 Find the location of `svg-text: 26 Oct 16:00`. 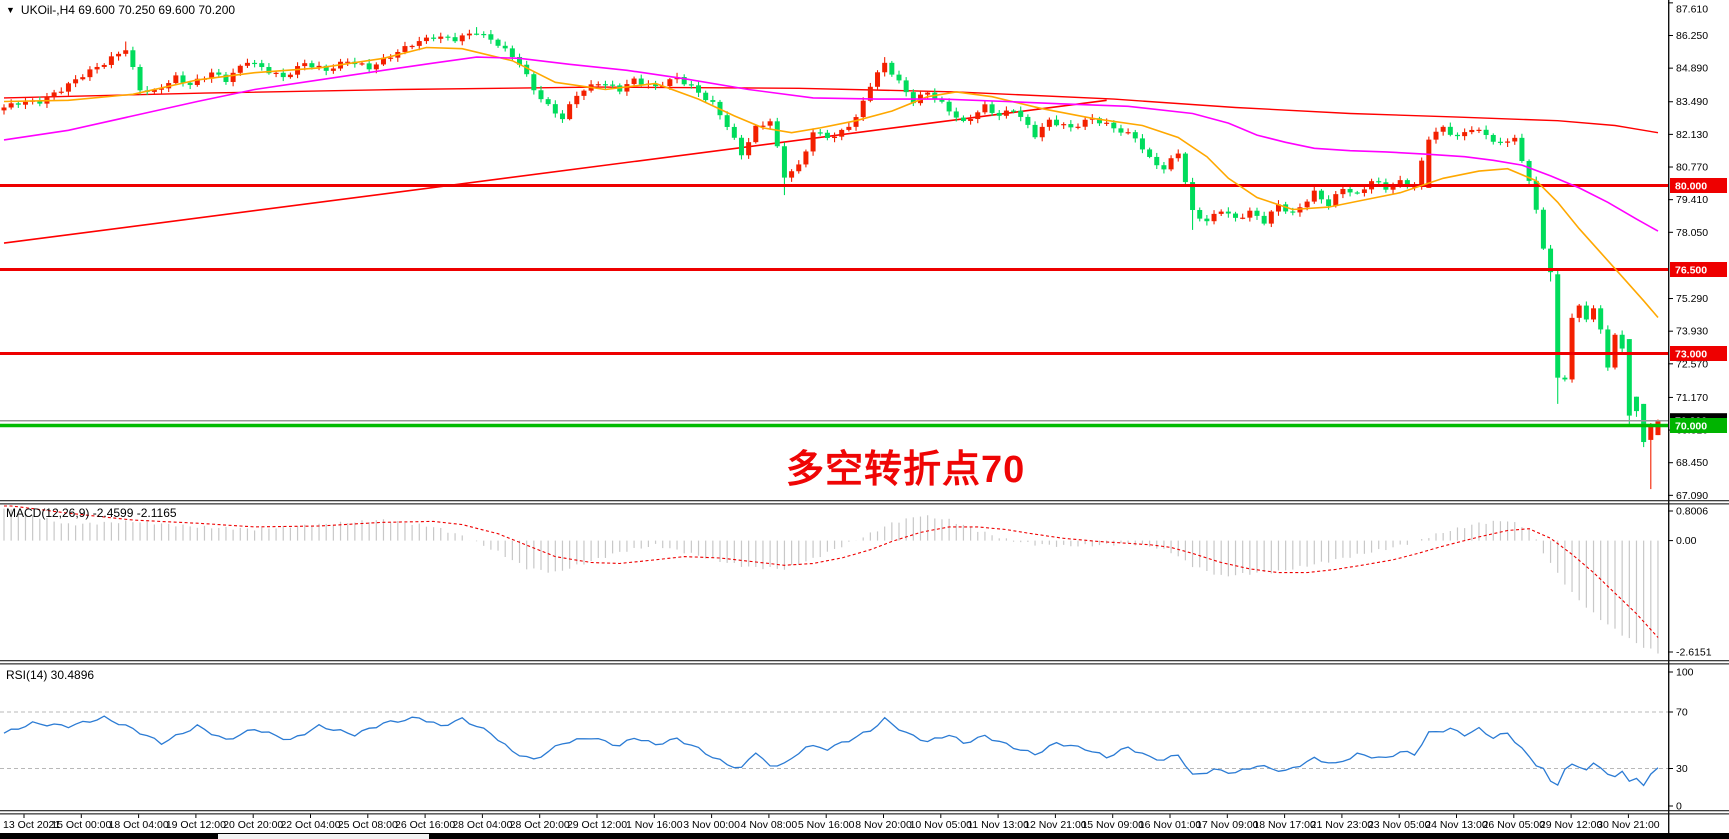

svg-text: 26 Oct 16:00 is located at coordinates (425, 825).